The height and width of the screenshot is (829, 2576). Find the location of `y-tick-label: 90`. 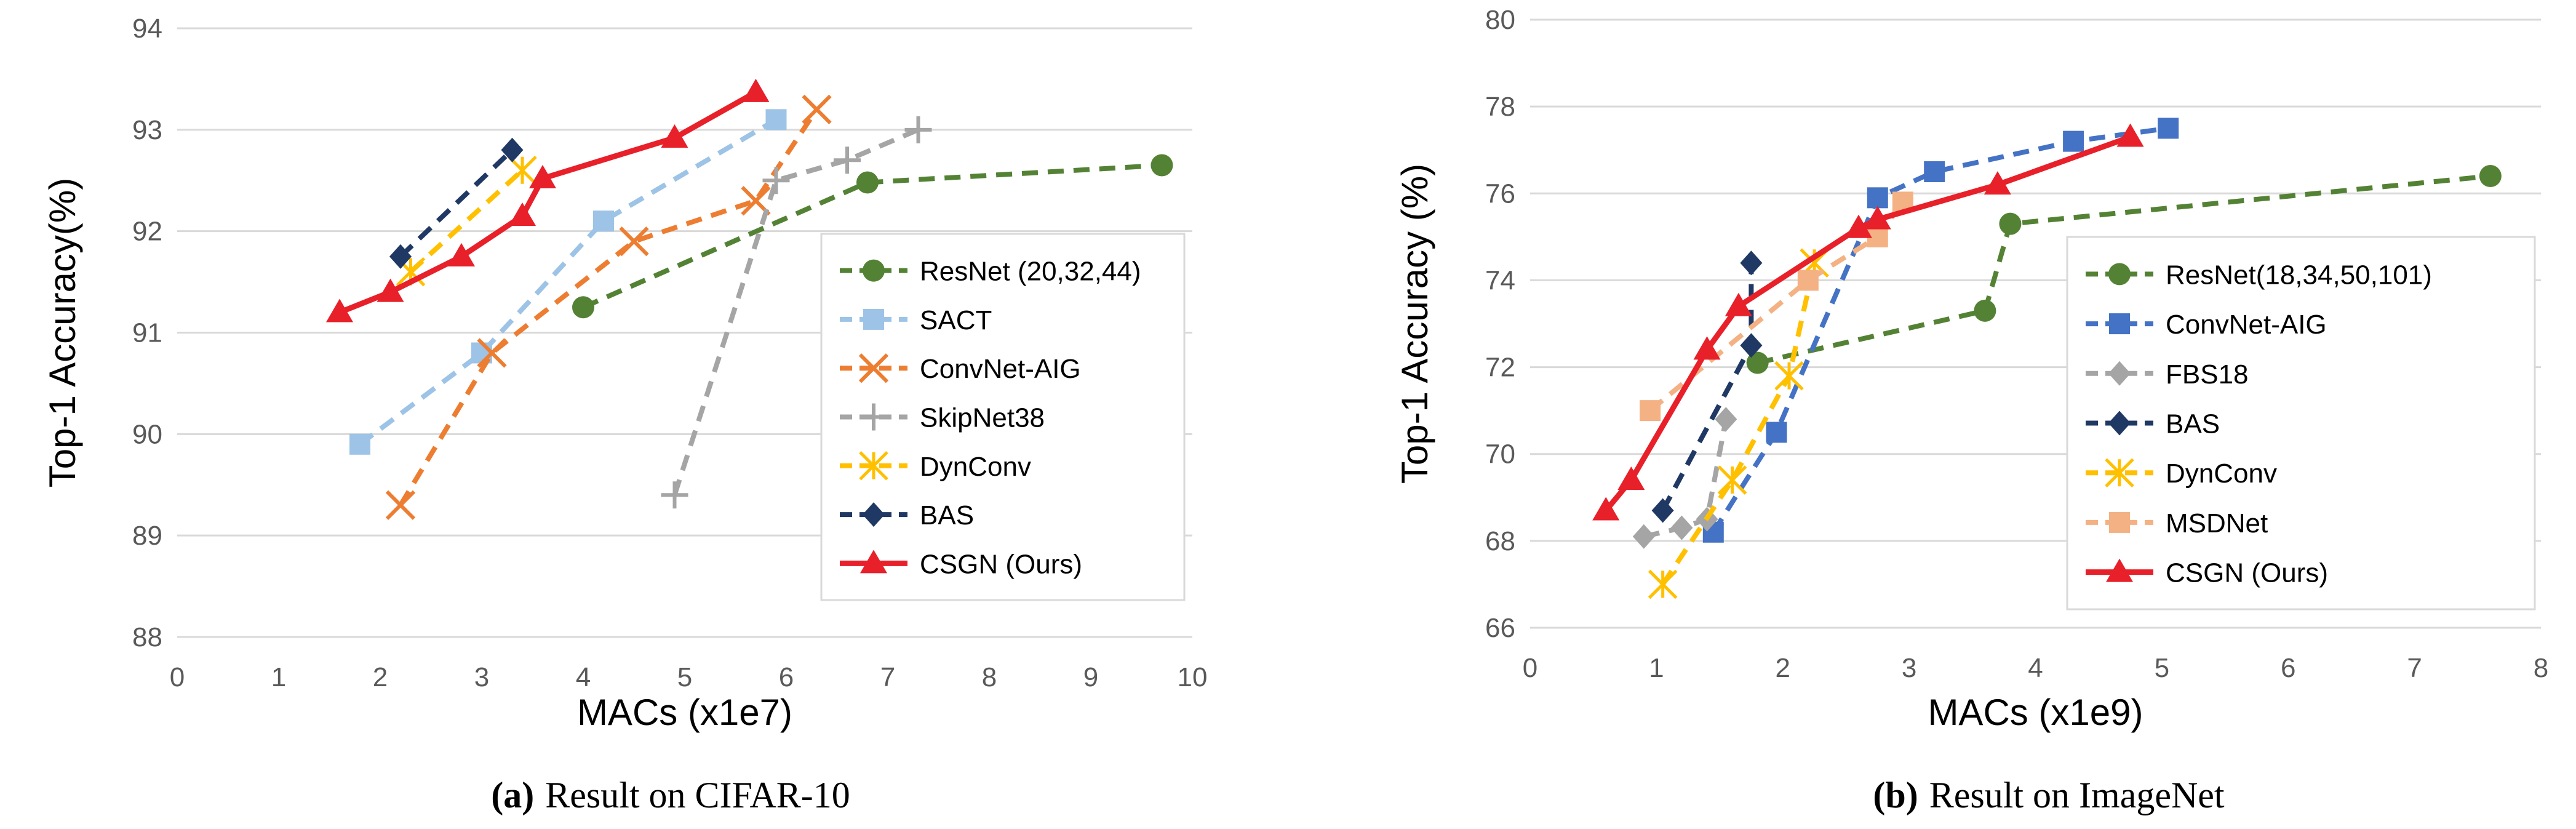

y-tick-label: 90 is located at coordinates (147, 434).